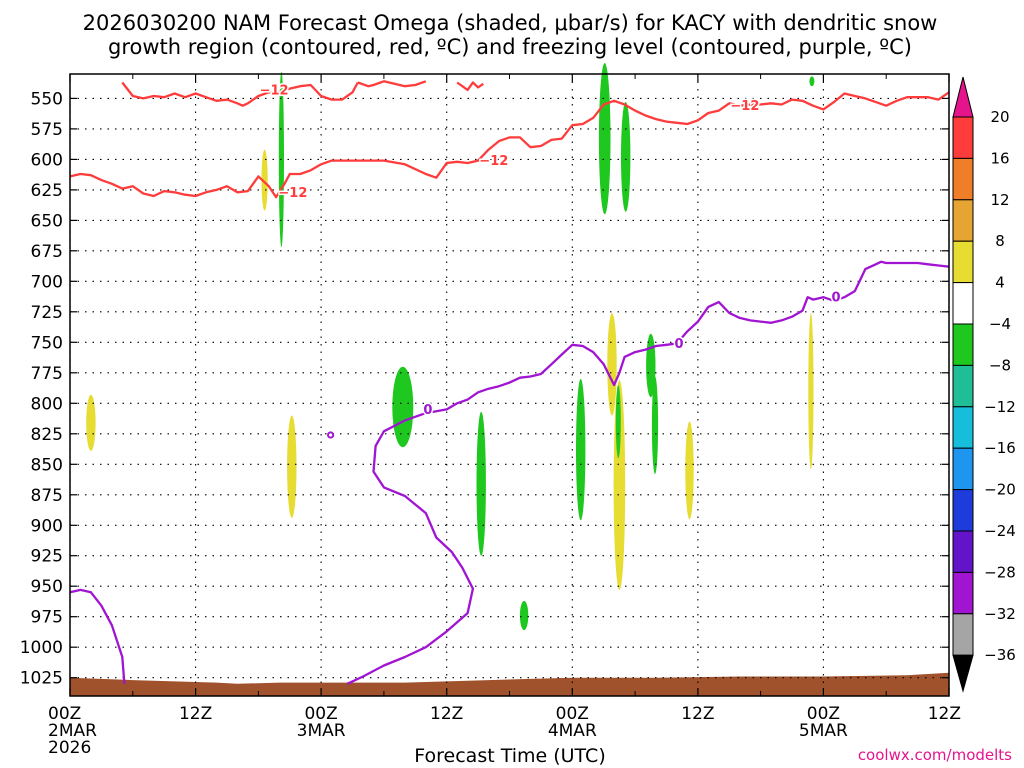 This screenshot has height=768, width=1024. I want to click on colorbar-label: −32, so click(1000, 614).